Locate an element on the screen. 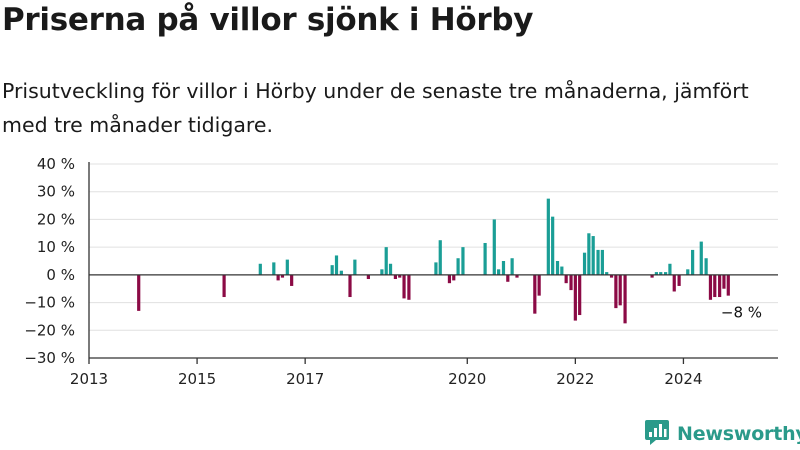 This screenshot has width=800, height=450. newsworthy-logo-icon is located at coordinates (657, 434).